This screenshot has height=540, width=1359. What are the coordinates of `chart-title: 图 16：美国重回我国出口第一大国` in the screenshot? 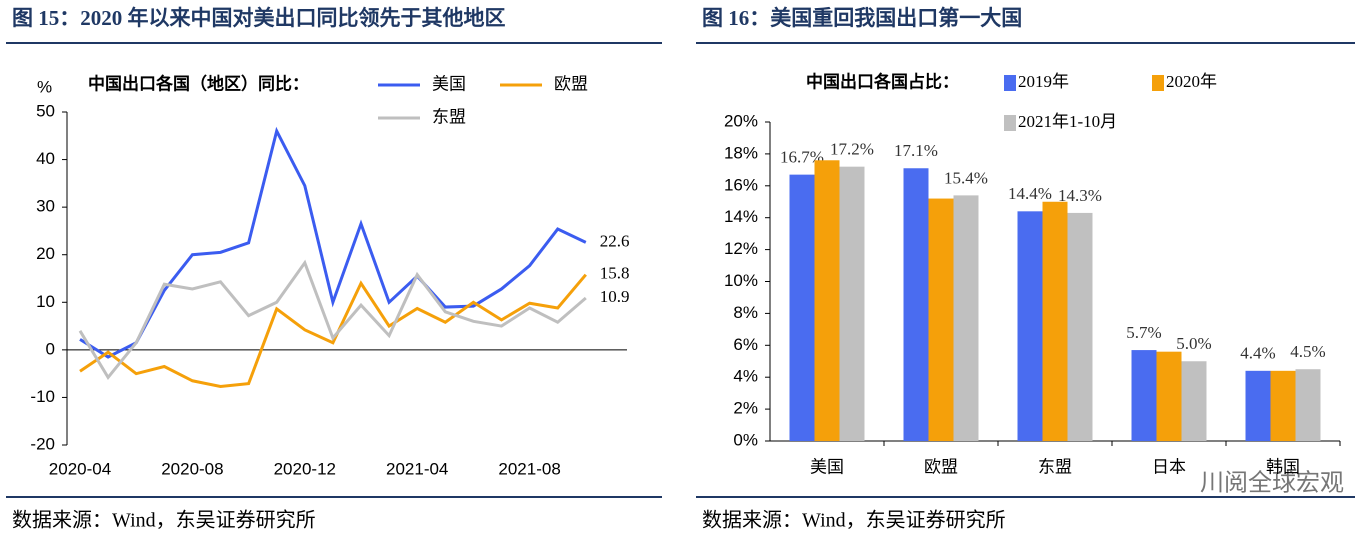 It's located at (862, 18).